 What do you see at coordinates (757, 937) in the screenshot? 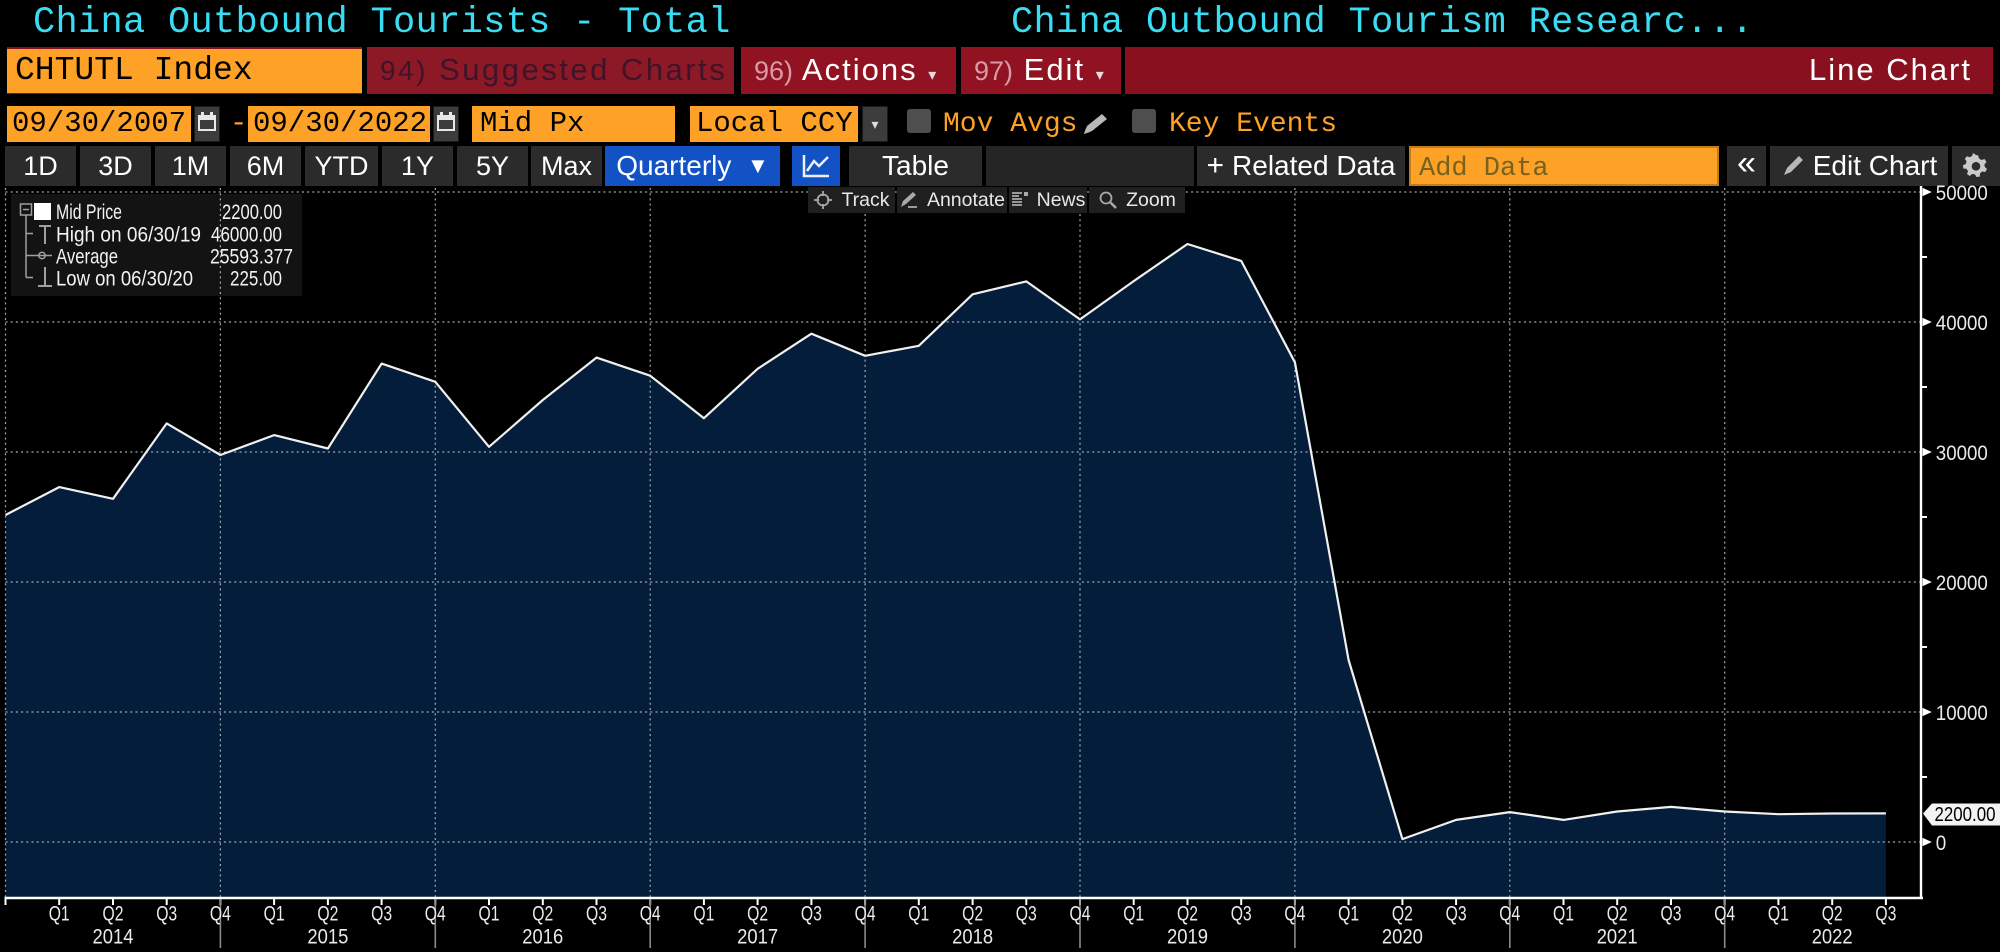
I see `svg-text: 2017` at bounding box center [757, 937].